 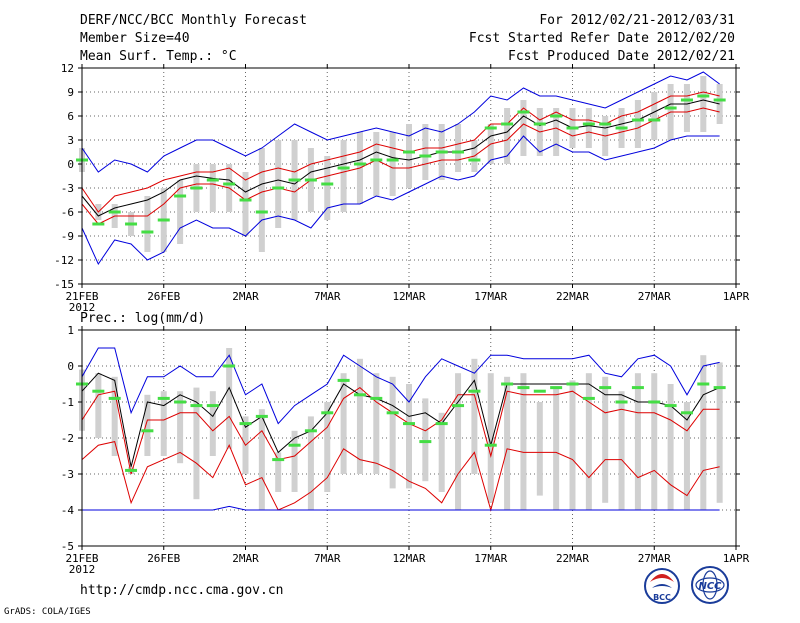 What do you see at coordinates (64, 284) in the screenshot?
I see `chart0-ytick-label: -15` at bounding box center [64, 284].